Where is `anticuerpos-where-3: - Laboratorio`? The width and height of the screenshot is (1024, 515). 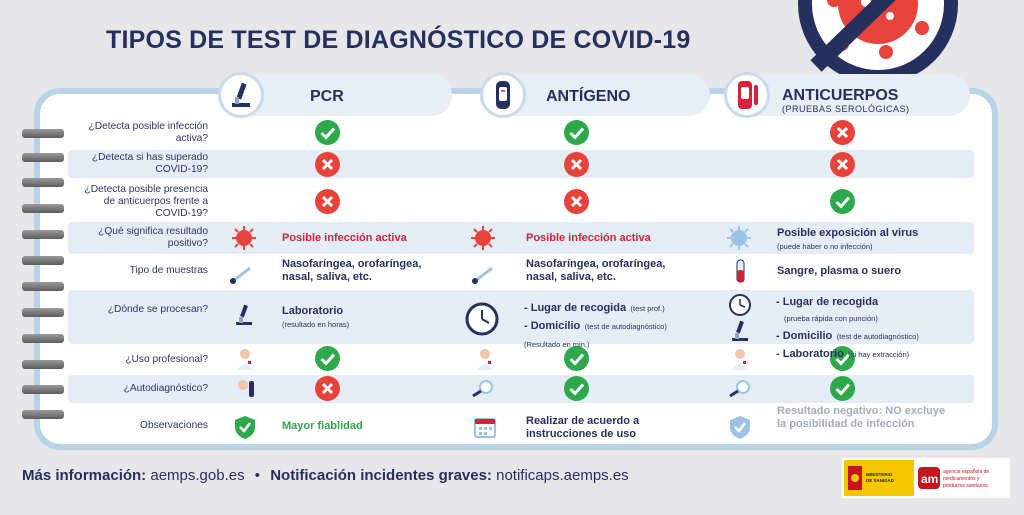 anticuerpos-where-3: - Laboratorio is located at coordinates (810, 354).